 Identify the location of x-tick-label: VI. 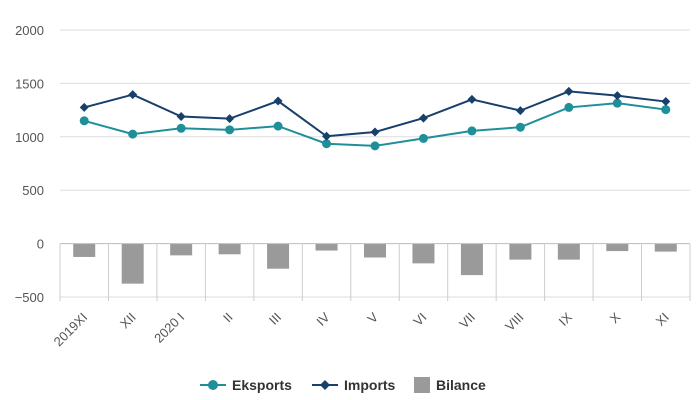
(419, 319).